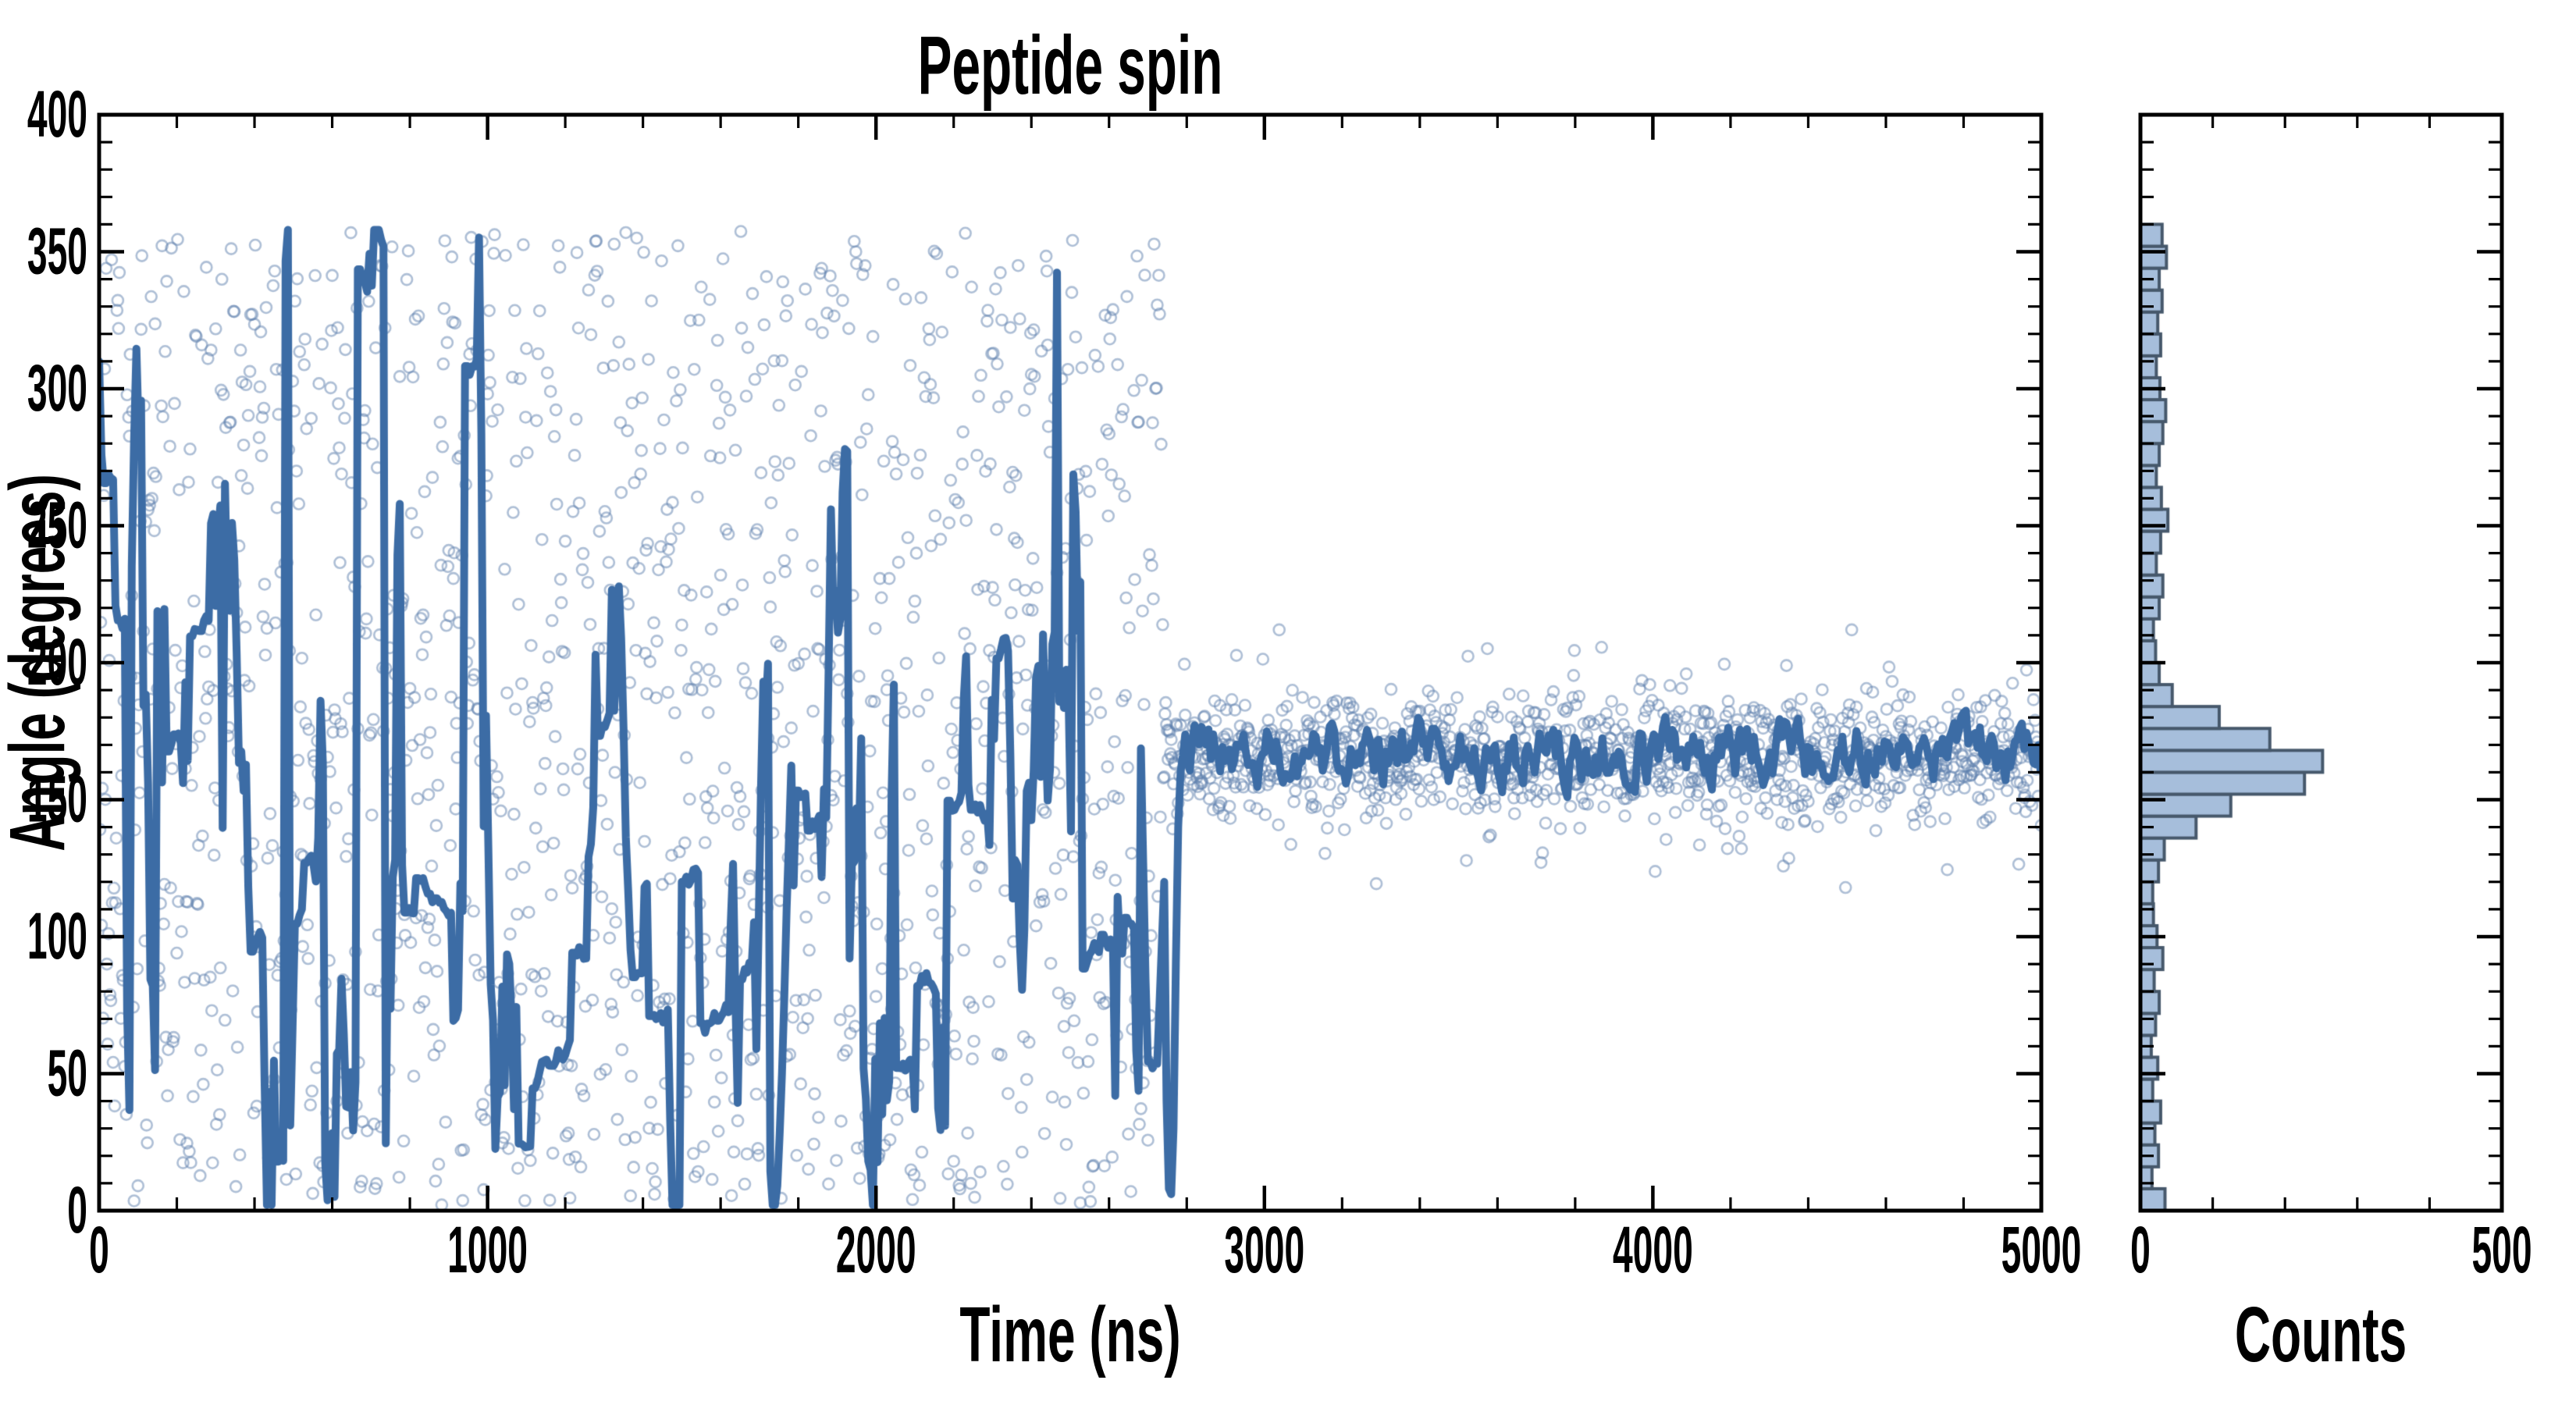  Describe the element at coordinates (57, 937) in the screenshot. I see `y-tick-label: 100` at that location.